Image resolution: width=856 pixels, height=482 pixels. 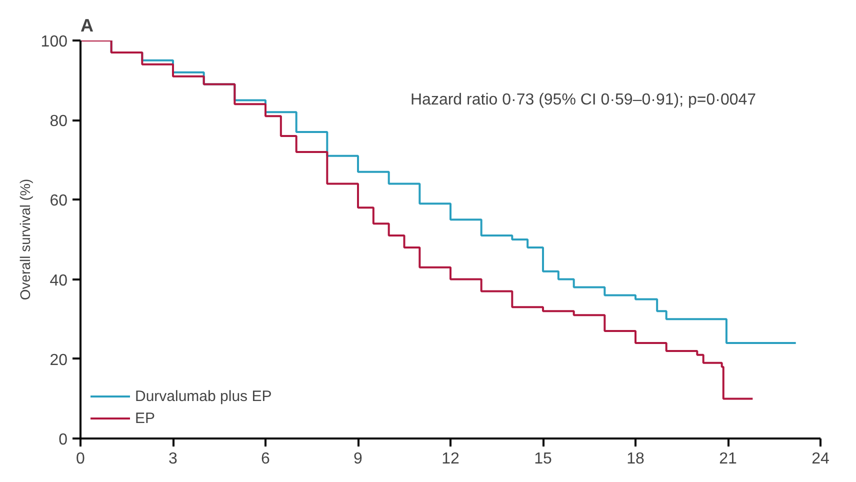 What do you see at coordinates (59, 121) in the screenshot?
I see `y-tick-label: 80` at bounding box center [59, 121].